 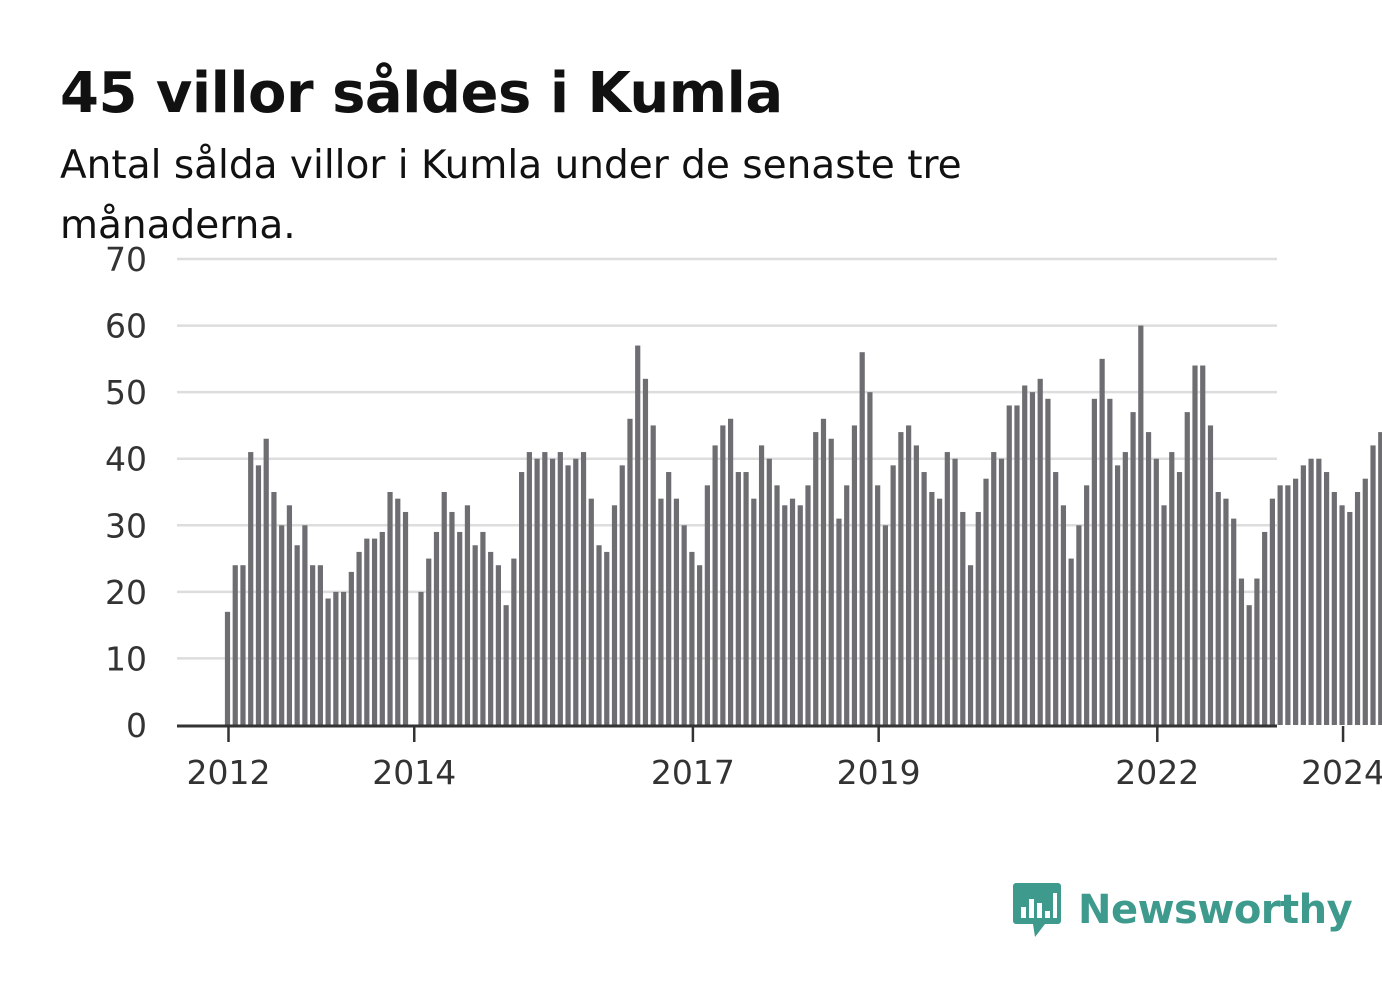 I want to click on chart-title: 45 villor såldes i Kumla, so click(x=421, y=93).